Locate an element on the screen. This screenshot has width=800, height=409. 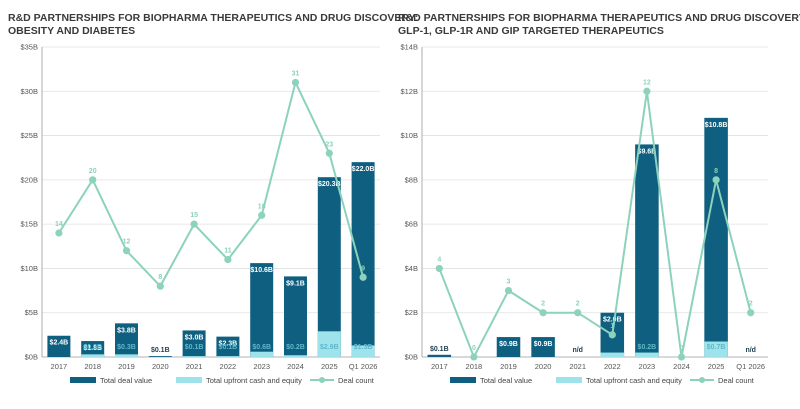
y-tick-label: $0B is located at coordinates (411, 357).